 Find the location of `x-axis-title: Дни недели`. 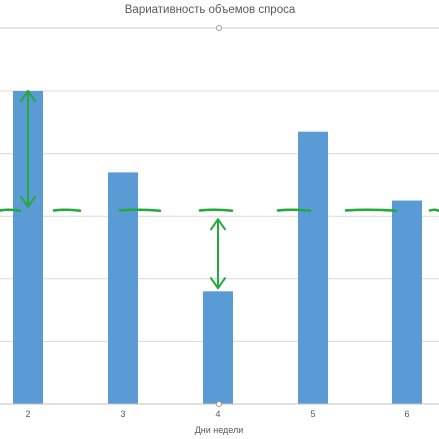

x-axis-title: Дни недели is located at coordinates (219, 430).